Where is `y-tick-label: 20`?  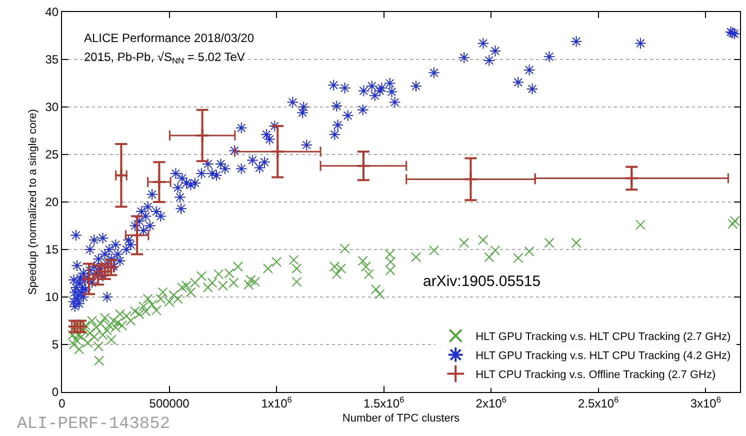 y-tick-label: 20 is located at coordinates (52, 202).